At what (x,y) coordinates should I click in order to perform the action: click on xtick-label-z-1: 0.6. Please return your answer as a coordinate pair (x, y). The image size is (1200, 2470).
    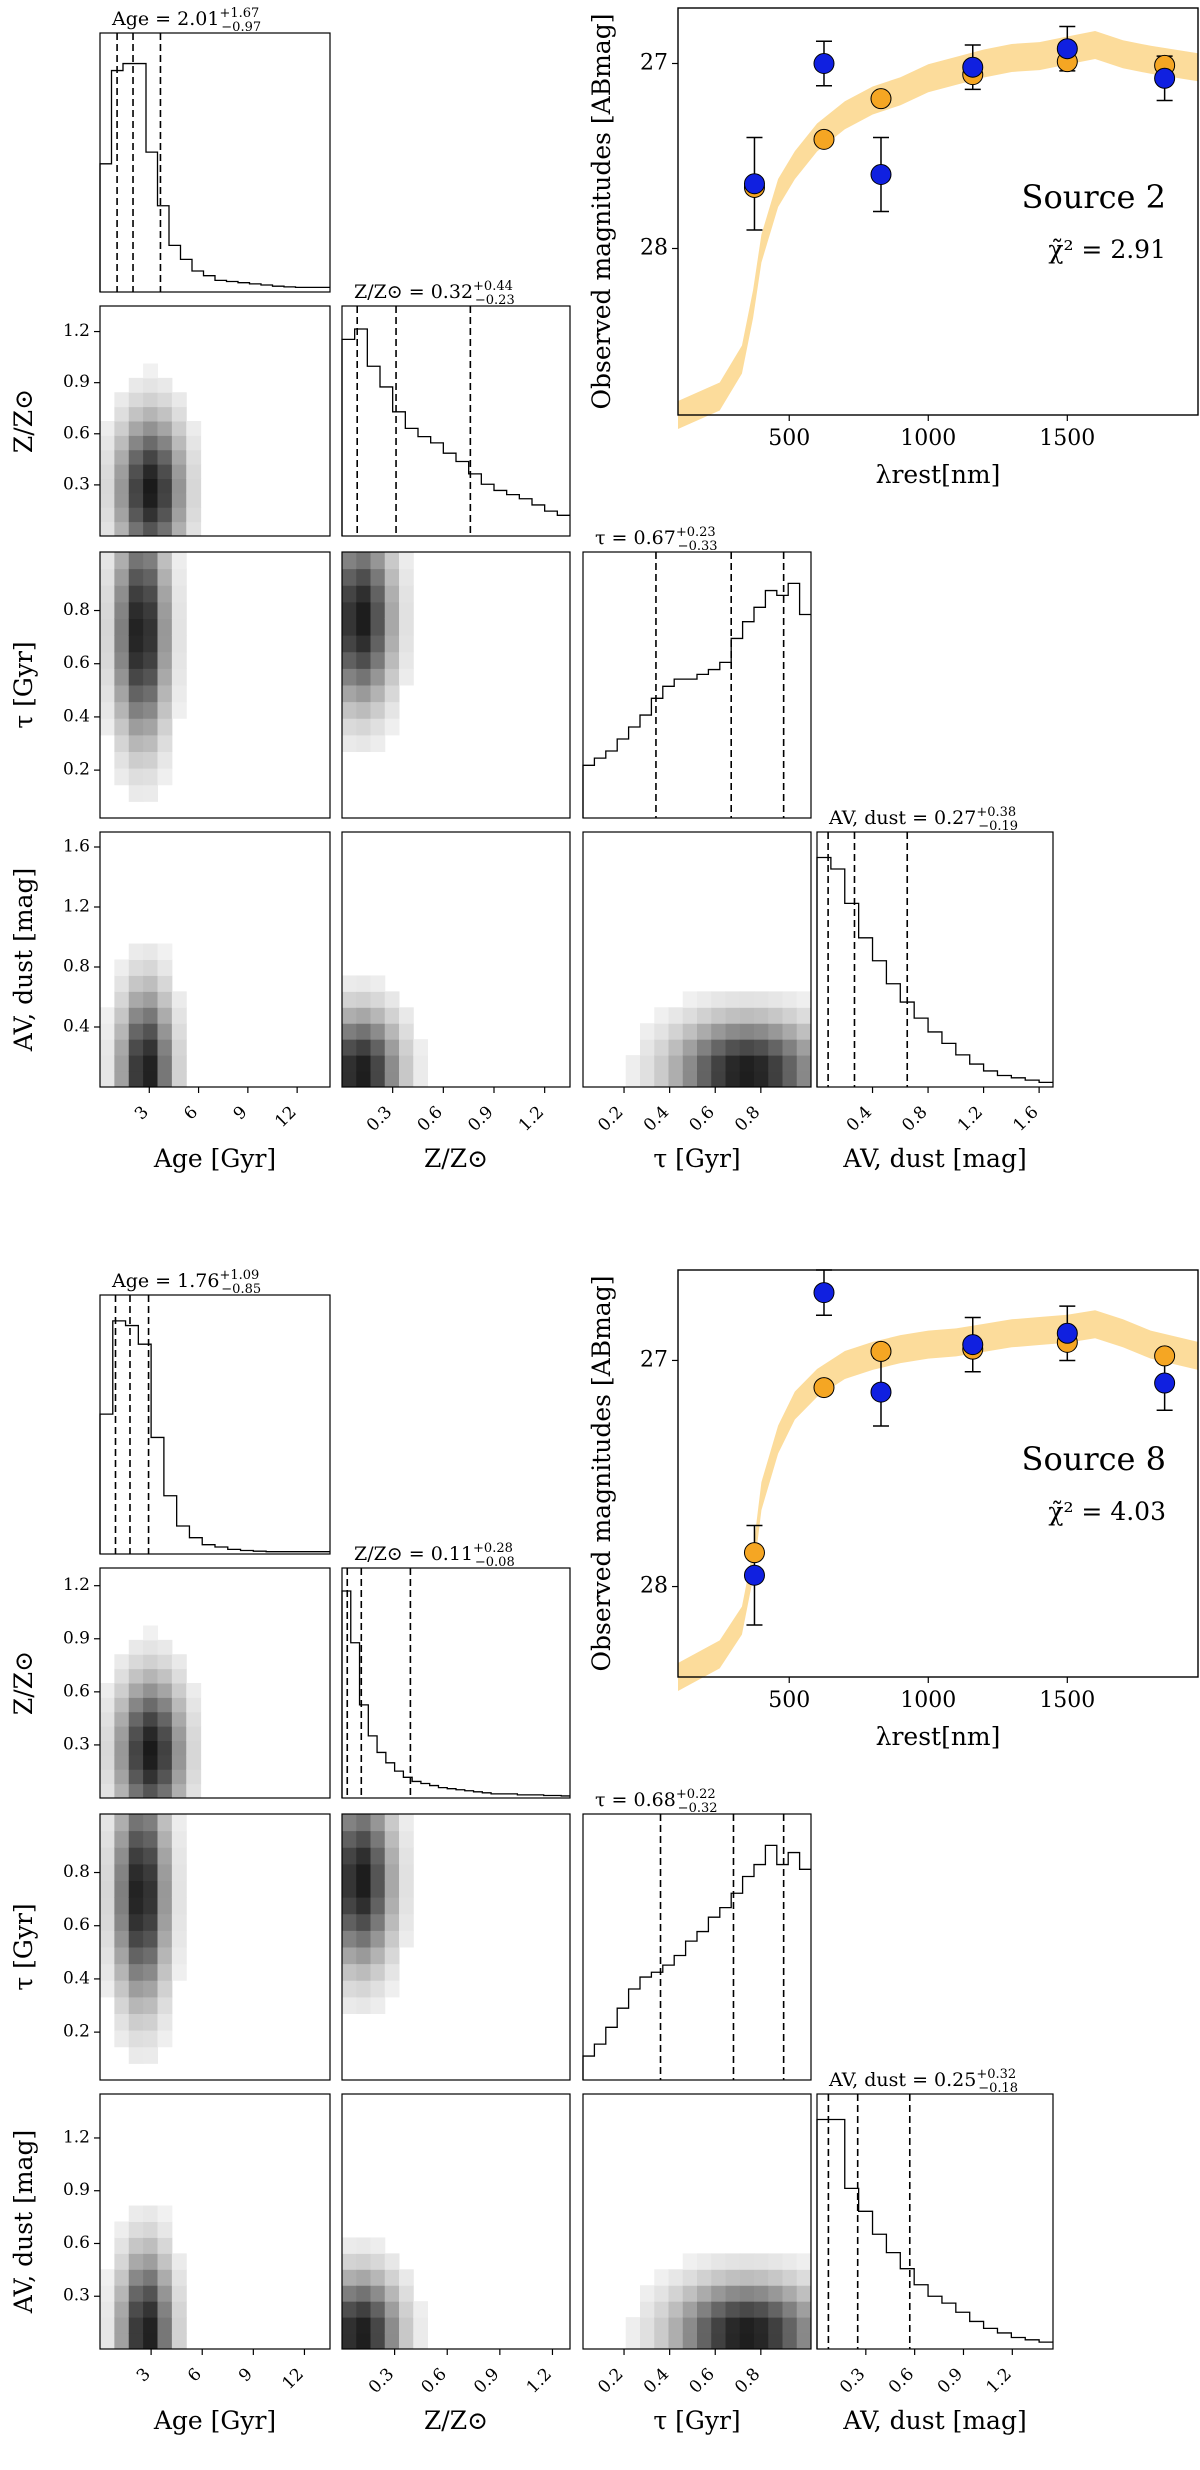
    Looking at the image, I should click on (433, 2380).